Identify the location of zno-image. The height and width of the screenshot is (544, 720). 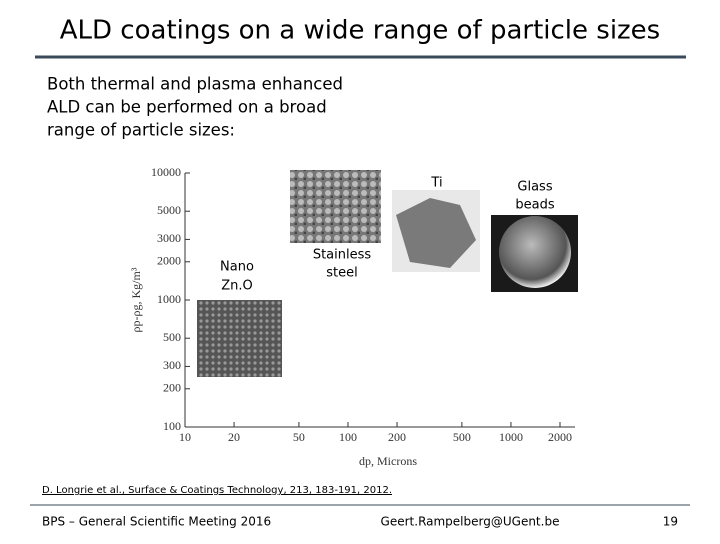
(239, 338).